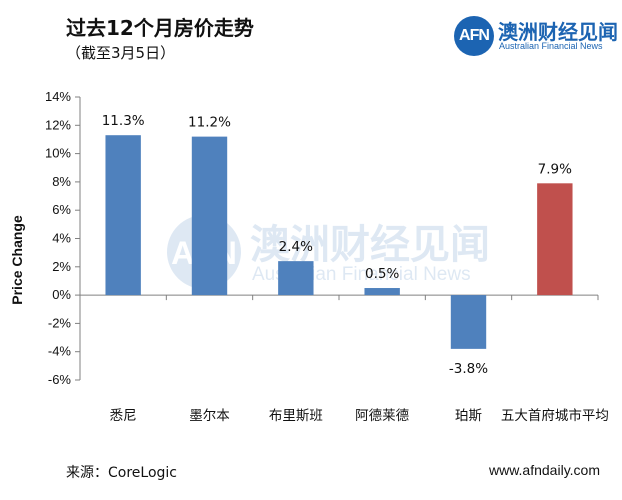  I want to click on data-label: 11.2%, so click(209, 123).